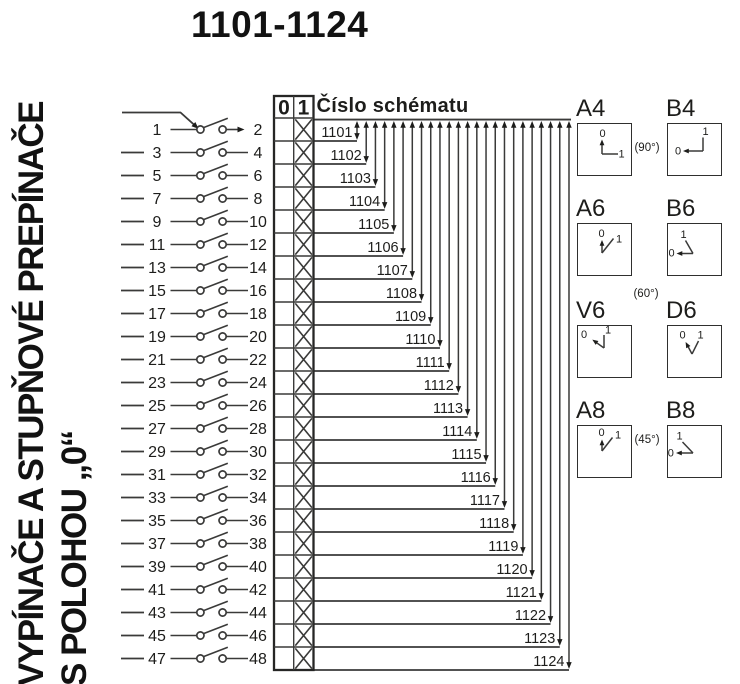 The height and width of the screenshot is (684, 740). What do you see at coordinates (410, 317) in the screenshot?
I see `schema-number-label: 1109` at bounding box center [410, 317].